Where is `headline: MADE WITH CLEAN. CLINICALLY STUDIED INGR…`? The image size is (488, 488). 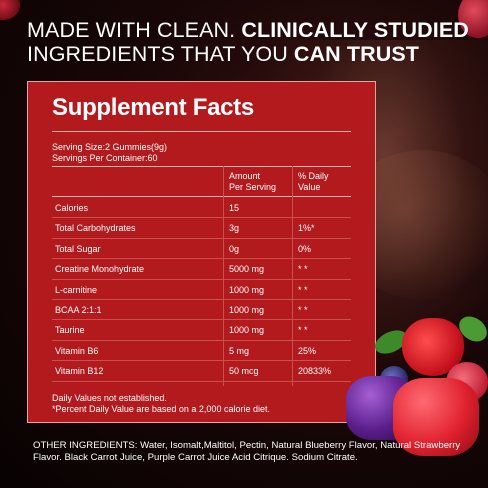
headline: MADE WITH CLEAN. CLINICALLY STUDIED INGR… is located at coordinates (252, 42).